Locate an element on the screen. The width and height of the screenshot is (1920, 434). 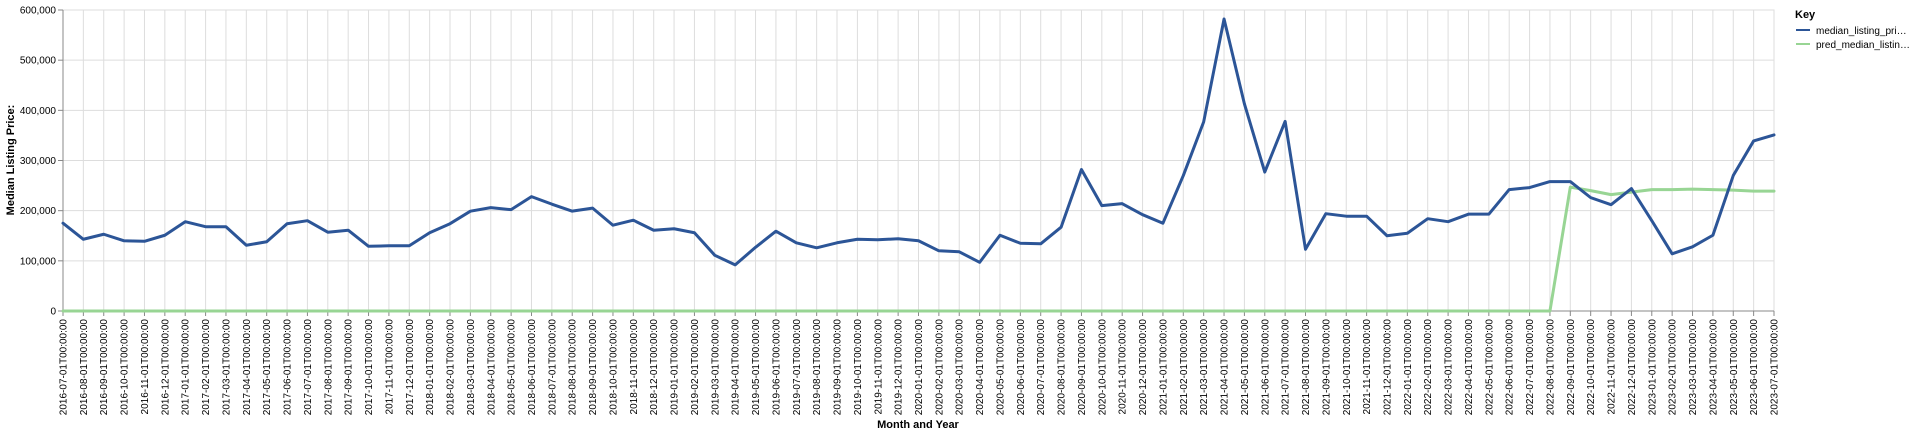
legend-title: Key is located at coordinates (1805, 15).